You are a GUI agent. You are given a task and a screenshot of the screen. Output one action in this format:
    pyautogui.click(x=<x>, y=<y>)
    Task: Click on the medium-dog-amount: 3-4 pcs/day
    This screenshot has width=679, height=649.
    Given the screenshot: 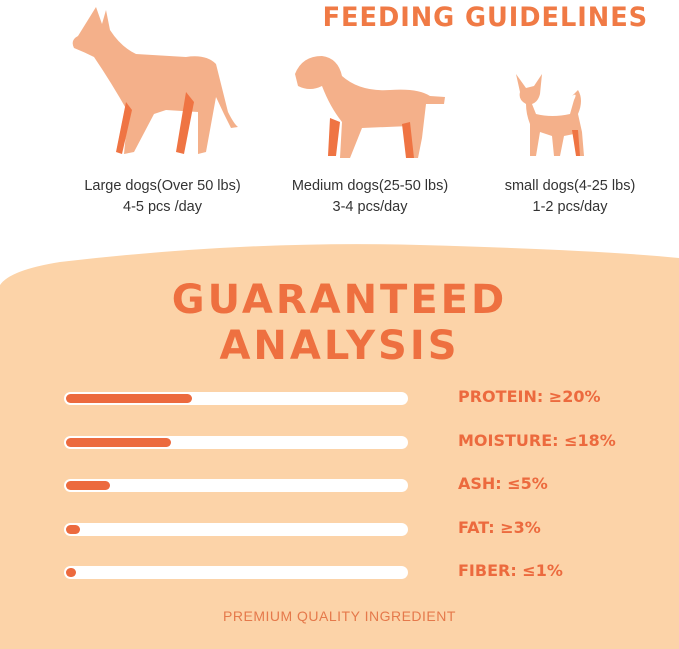 What is the action you would take?
    pyautogui.click(x=370, y=207)
    